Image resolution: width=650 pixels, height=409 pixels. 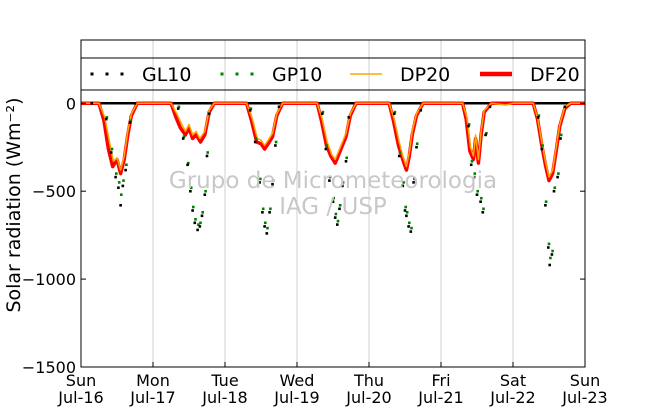 I want to click on x-tick-label-date: Jul-22, so click(x=512, y=397).